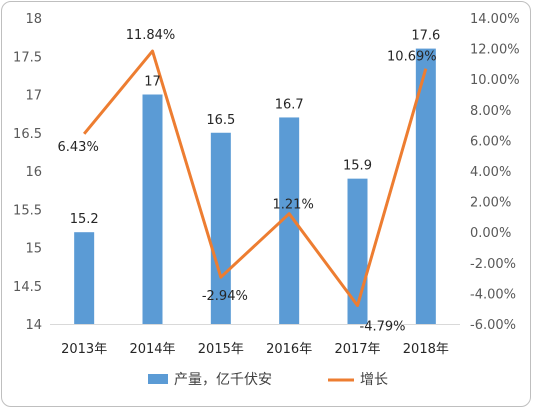 The image size is (534, 410). What do you see at coordinates (383, 326) in the screenshot?
I see `line-value-label: -4.79%` at bounding box center [383, 326].